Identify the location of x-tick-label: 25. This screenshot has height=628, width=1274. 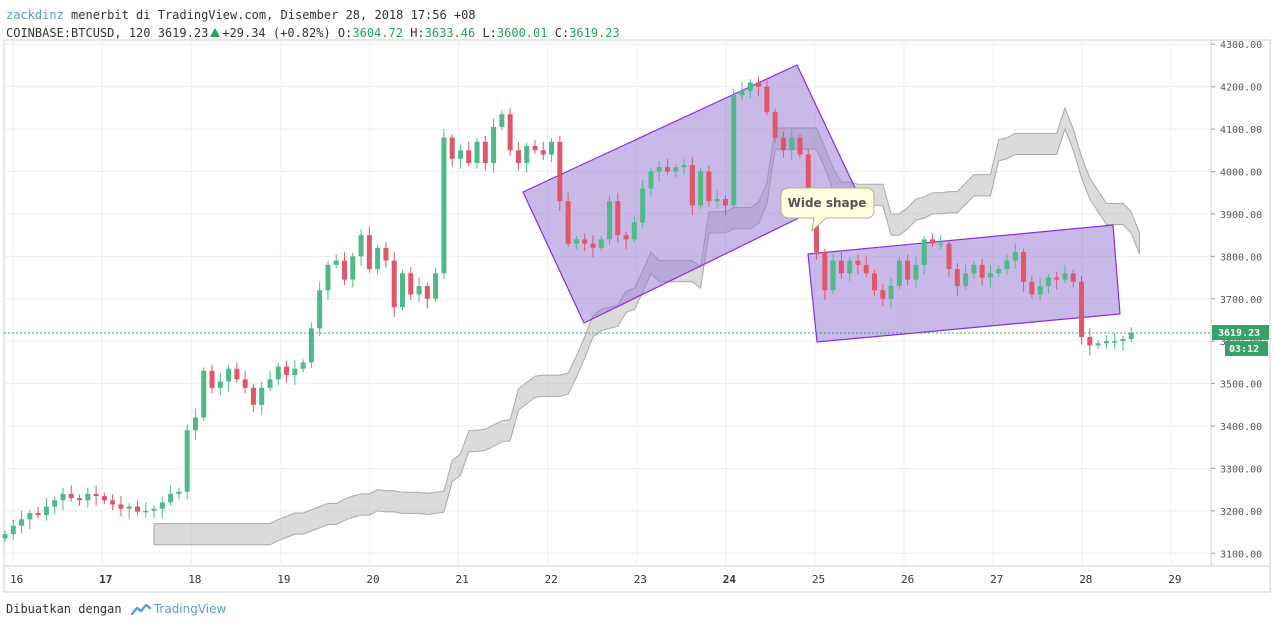
(818, 579).